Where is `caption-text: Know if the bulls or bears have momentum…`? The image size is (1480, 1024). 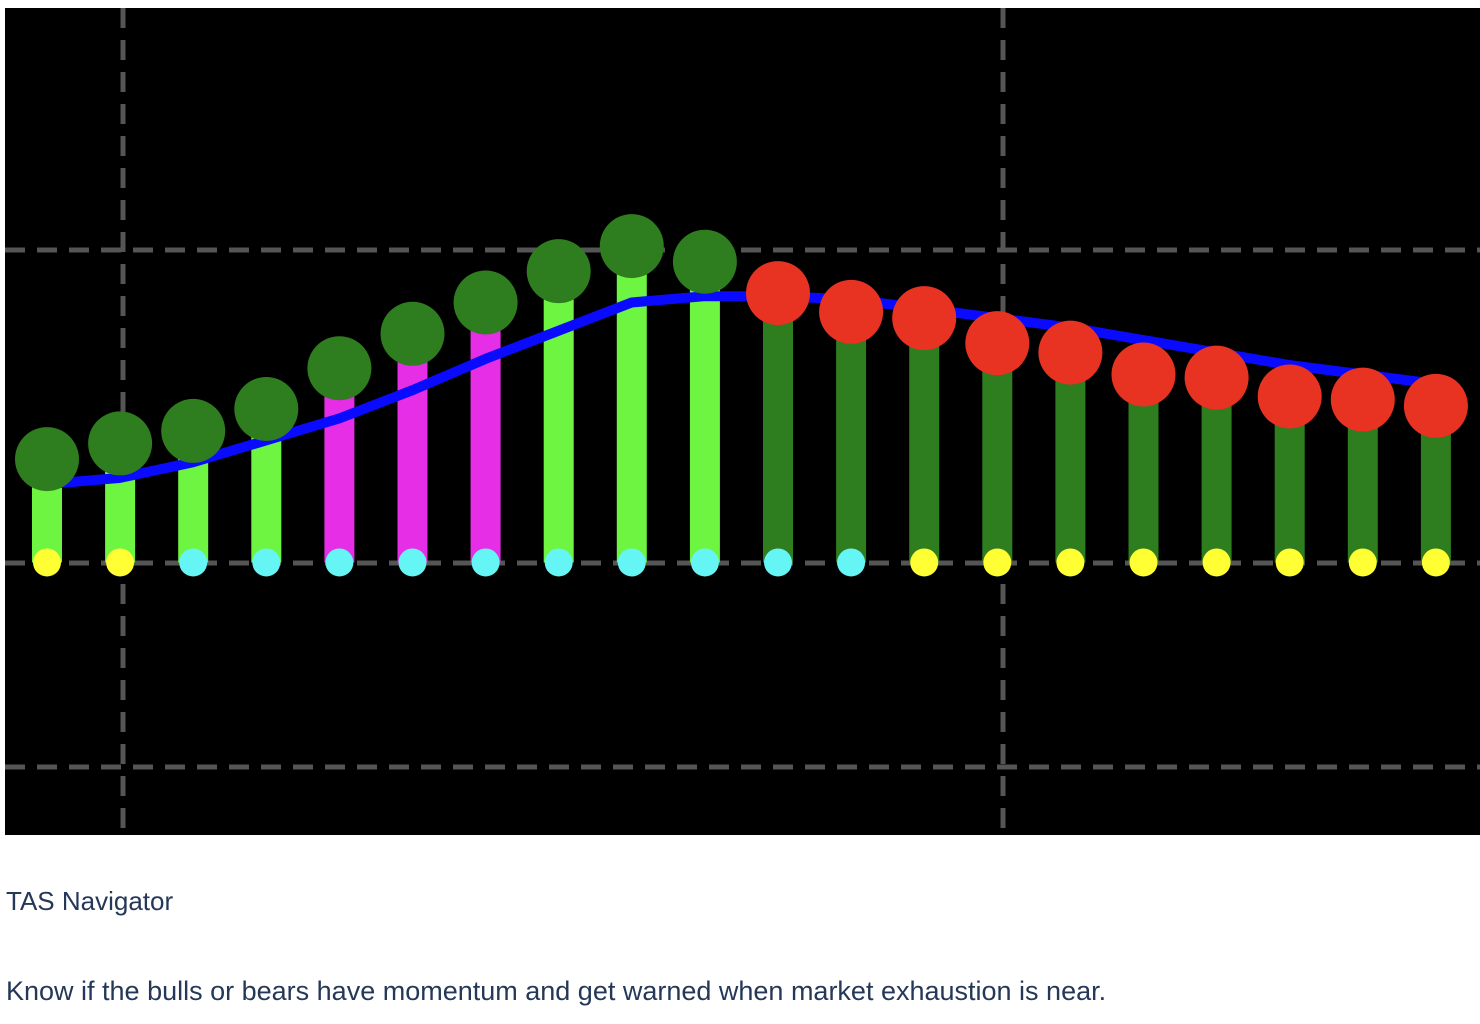
caption-text: Know if the bulls or bears have momentum… is located at coordinates (556, 991).